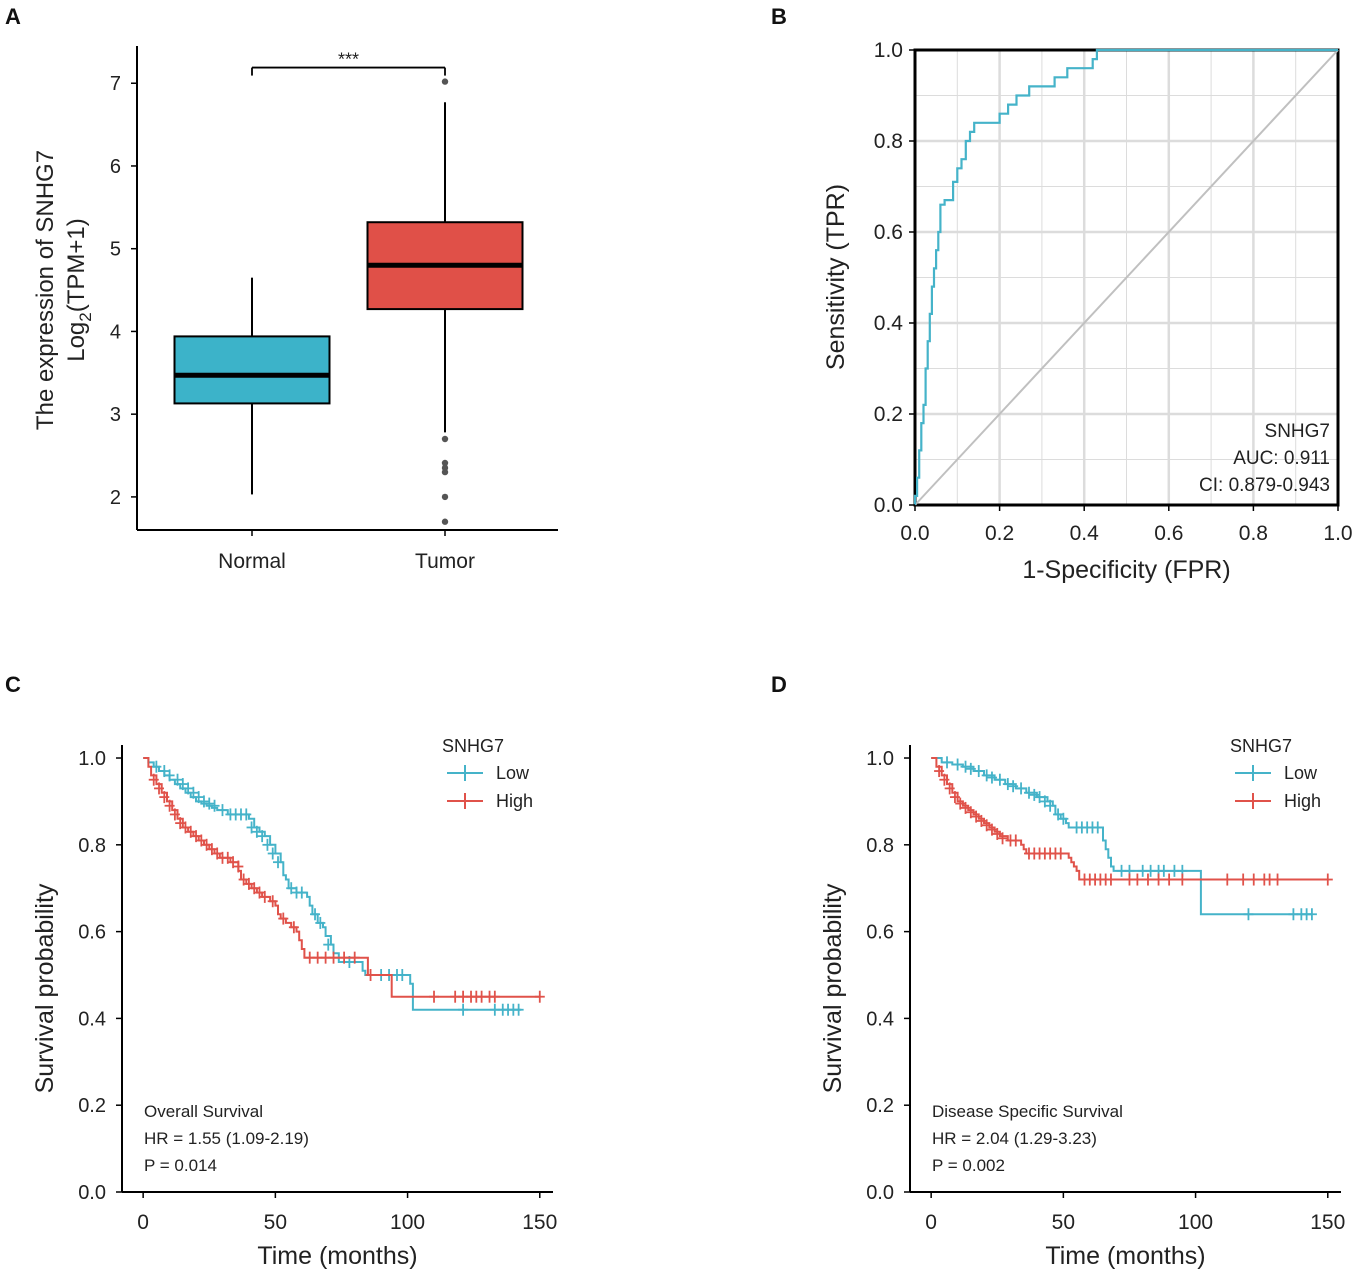 This screenshot has height=1270, width=1355. I want to click on x-axis-label: 1-Specificity (FPR), so click(1126, 570).